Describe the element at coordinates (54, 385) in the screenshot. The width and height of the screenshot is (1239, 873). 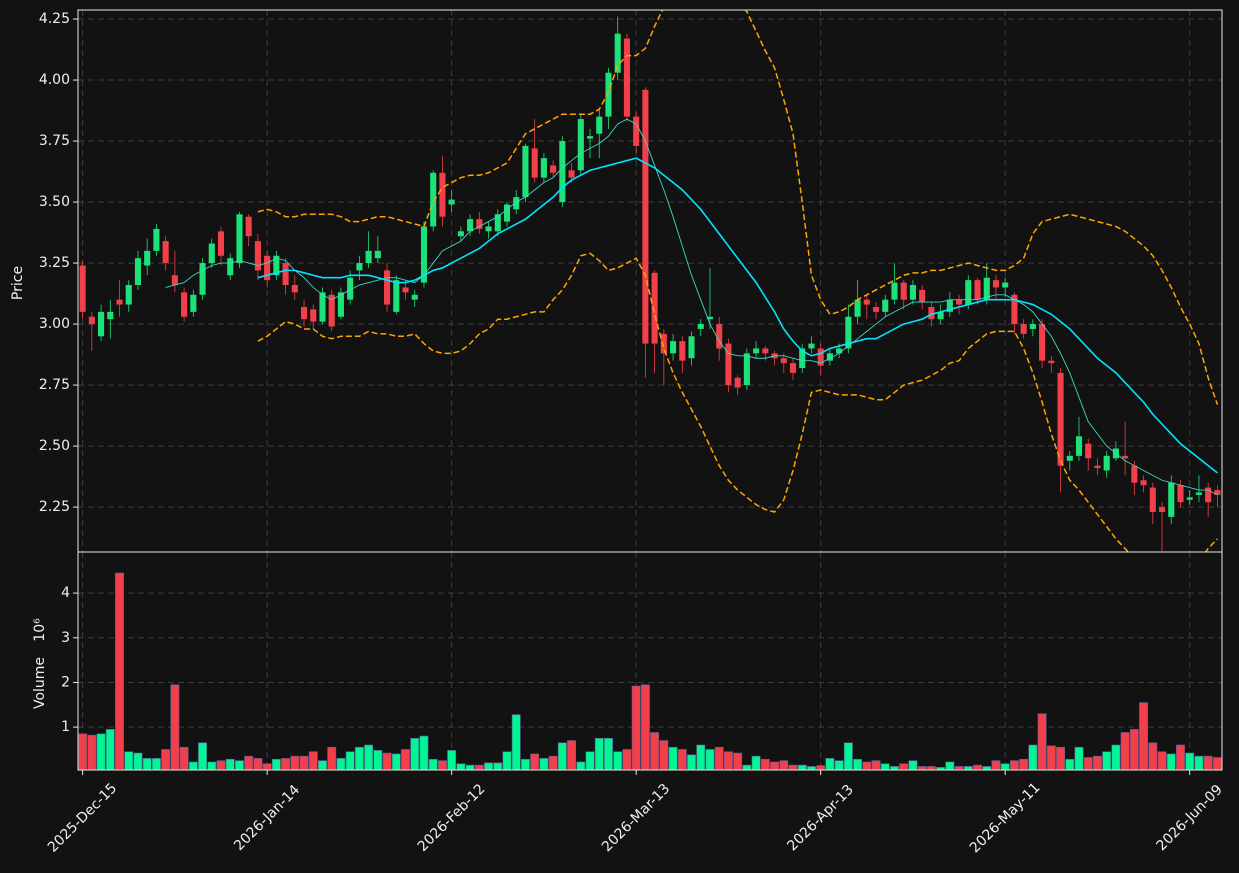
I see `y-tick-label: 2.75` at that location.